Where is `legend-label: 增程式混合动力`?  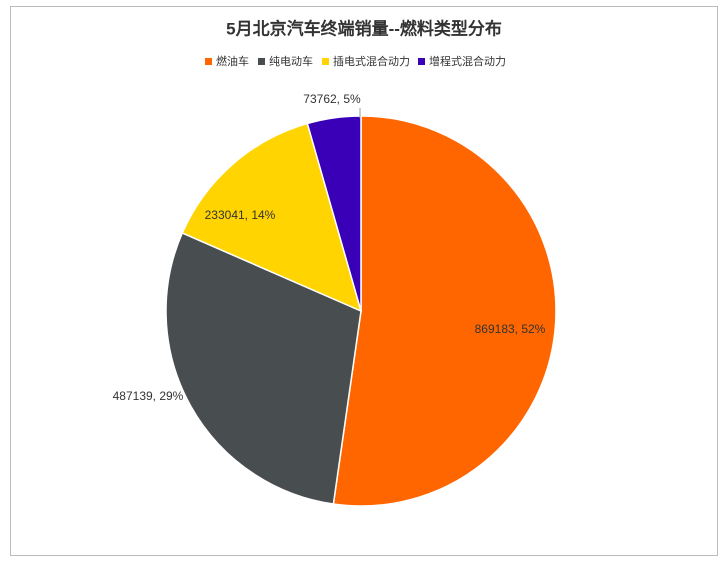 legend-label: 增程式混合动力 is located at coordinates (467, 61).